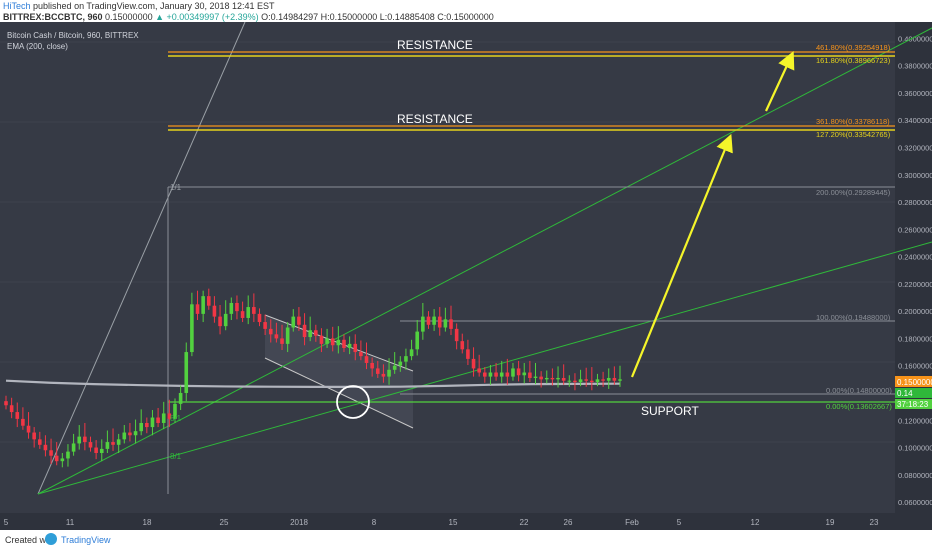 This screenshot has width=932, height=550. I want to click on support-circle, so click(353, 402).